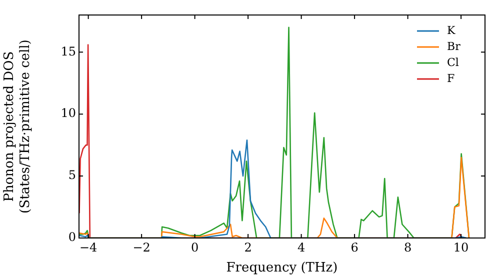 The image size is (500, 280). Describe the element at coordinates (451, 30) in the screenshot. I see `legend-label: K` at that location.